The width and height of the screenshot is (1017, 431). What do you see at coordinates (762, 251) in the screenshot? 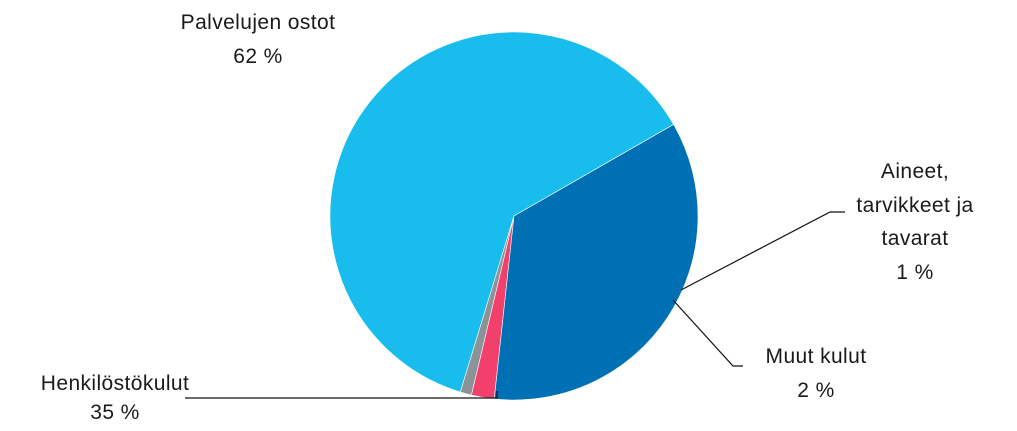
I see `leader-line-aineet` at bounding box center [762, 251].